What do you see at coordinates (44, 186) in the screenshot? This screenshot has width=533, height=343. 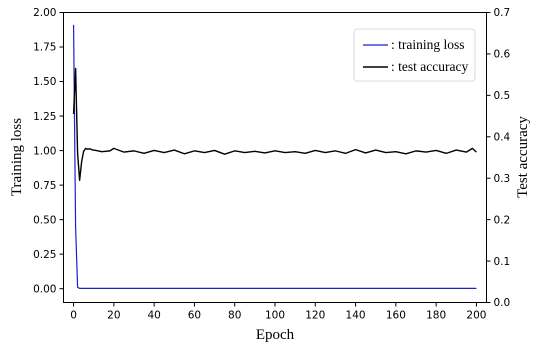 I see `left-y-tick-label: 0.75` at bounding box center [44, 186].